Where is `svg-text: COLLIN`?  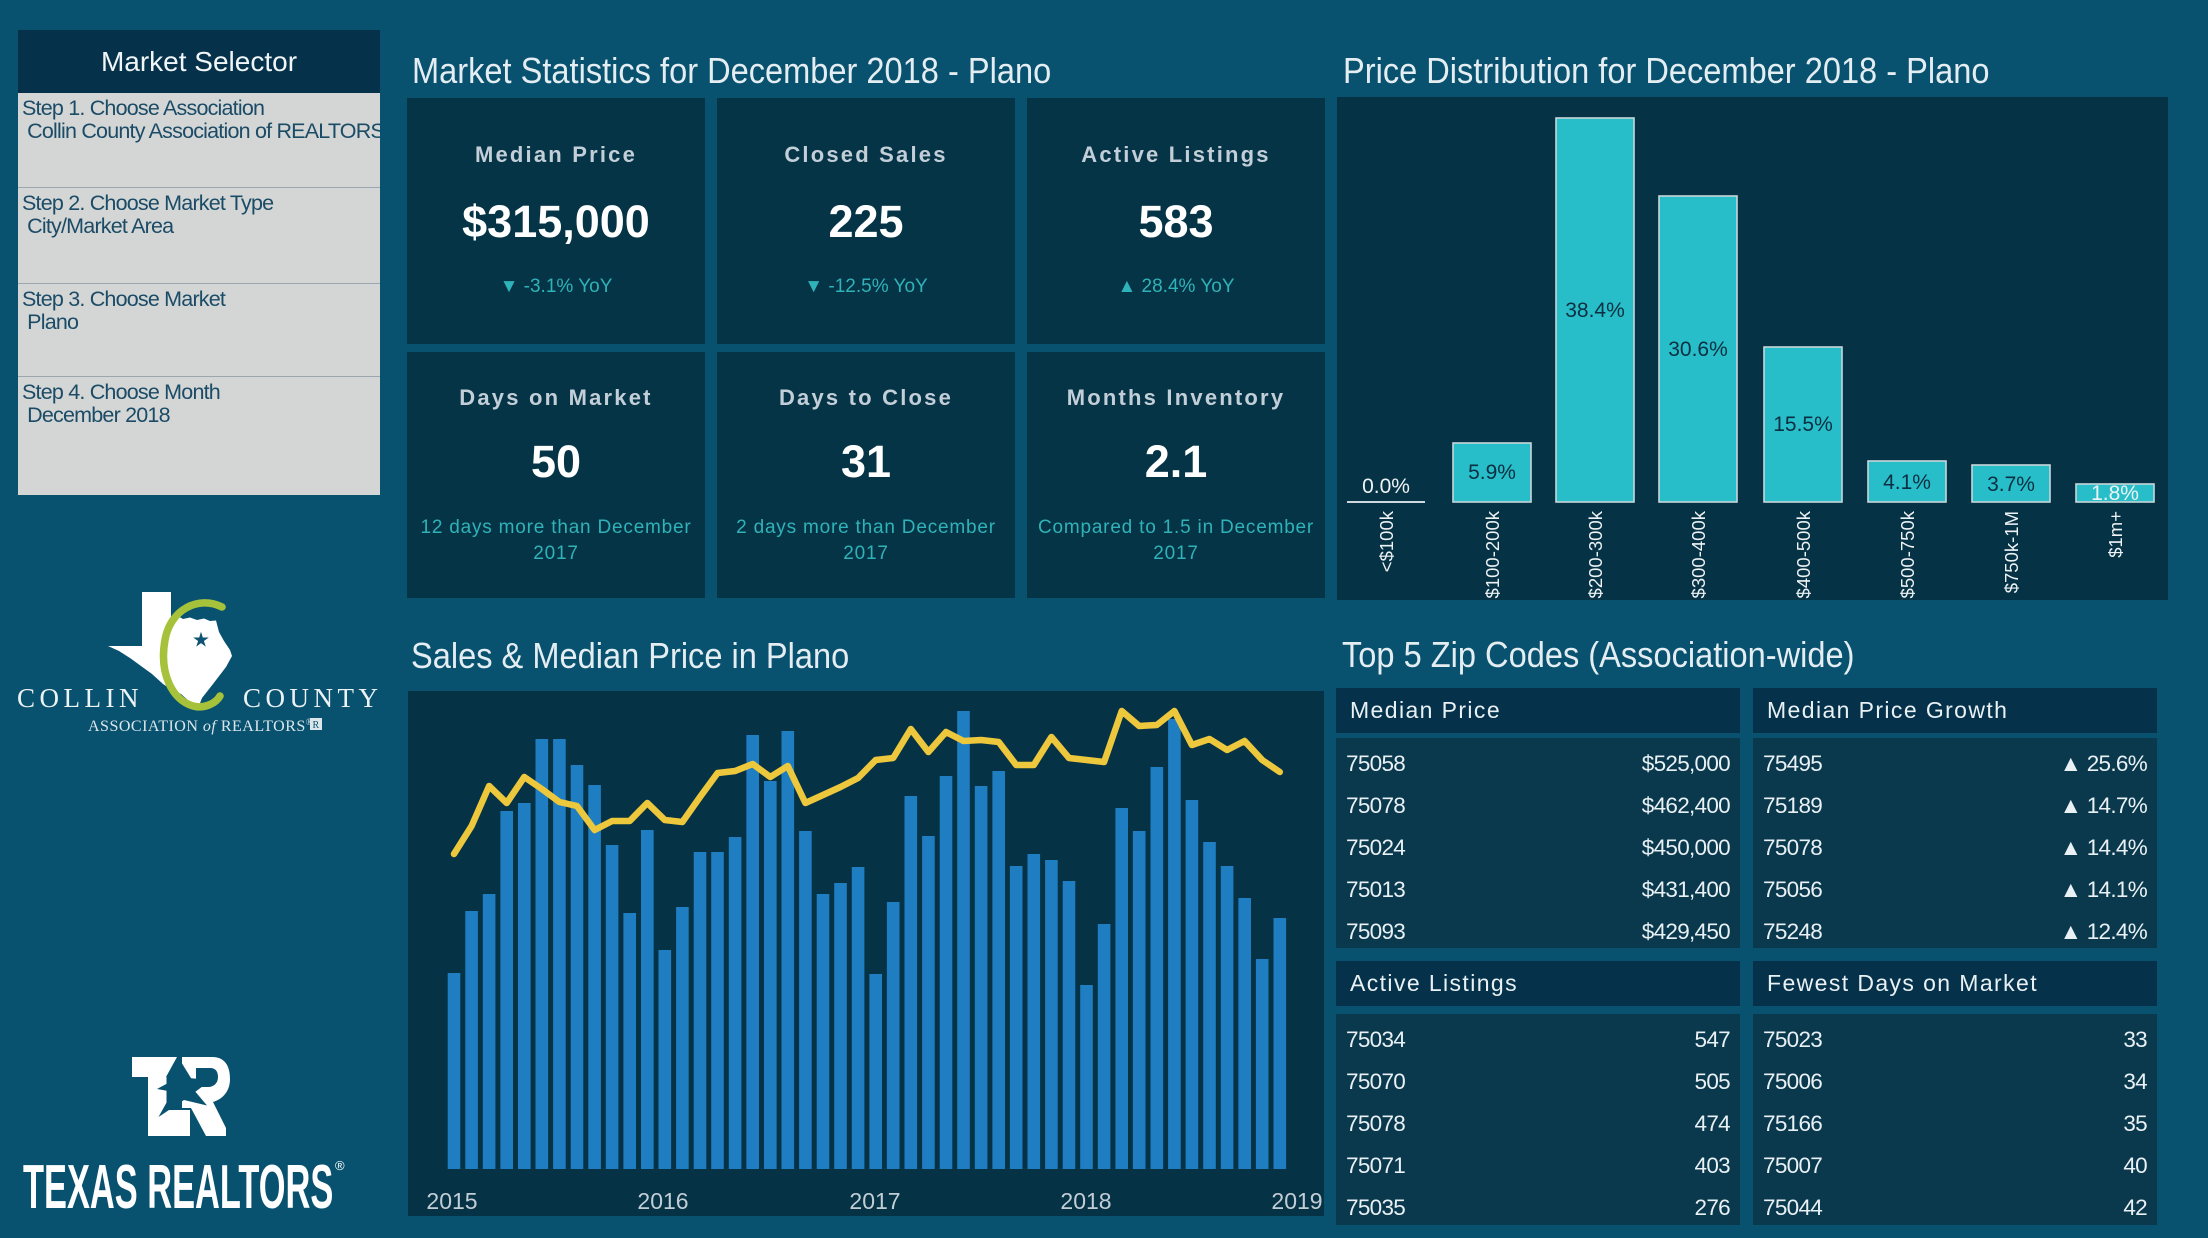 svg-text: COLLIN is located at coordinates (80, 698).